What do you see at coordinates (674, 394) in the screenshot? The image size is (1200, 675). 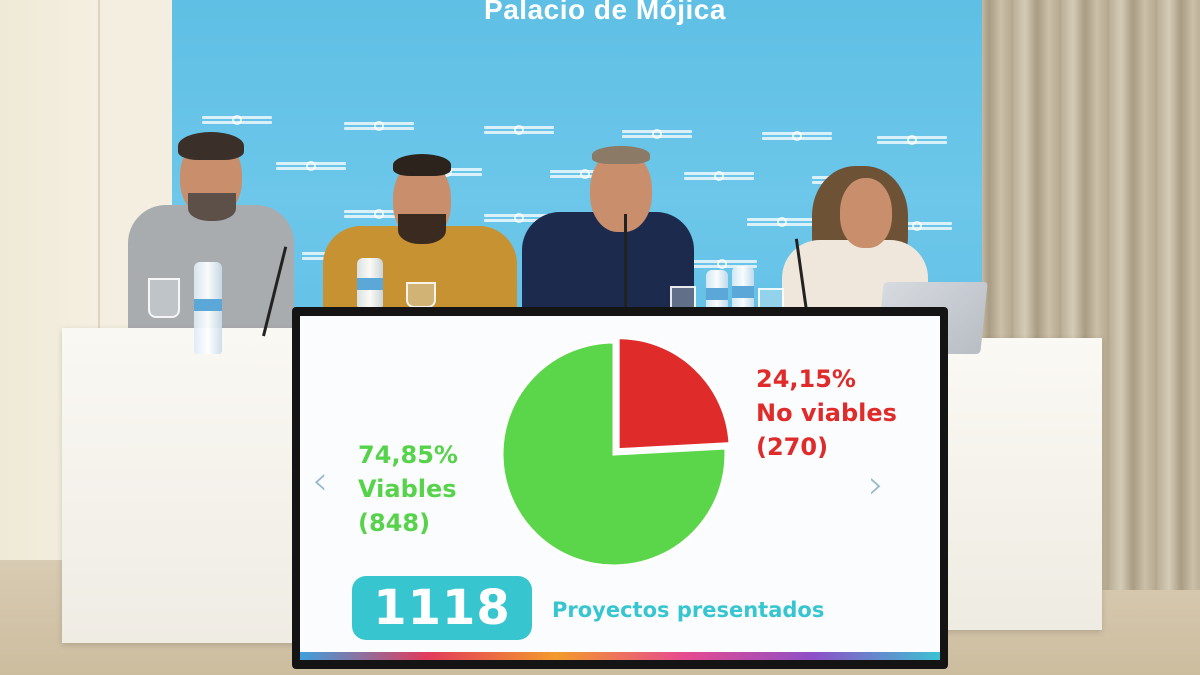 I see `pie-slice-no-viables` at bounding box center [674, 394].